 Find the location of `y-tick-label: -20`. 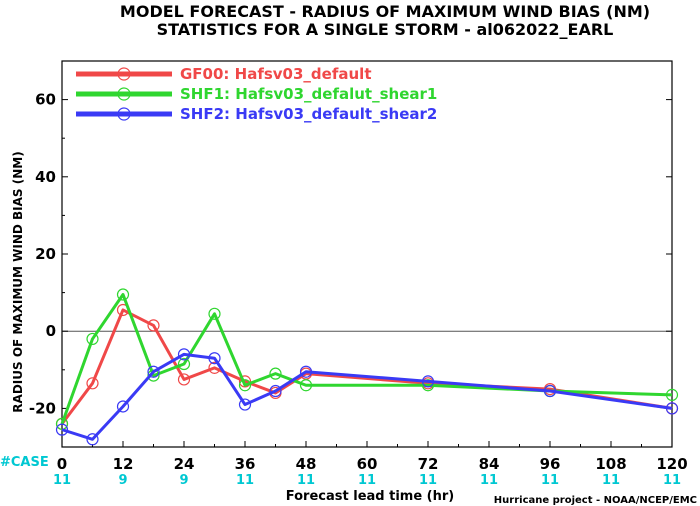

y-tick-label: -20 is located at coordinates (42, 408).